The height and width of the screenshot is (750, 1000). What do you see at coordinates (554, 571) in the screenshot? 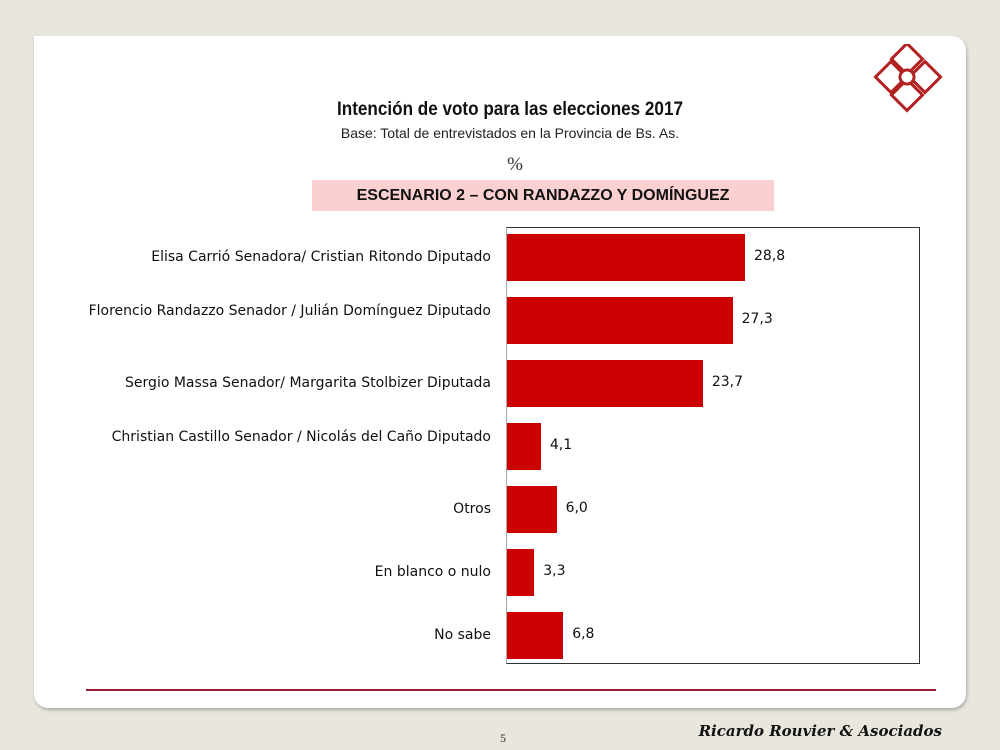
I see `data-label: 3,3` at bounding box center [554, 571].